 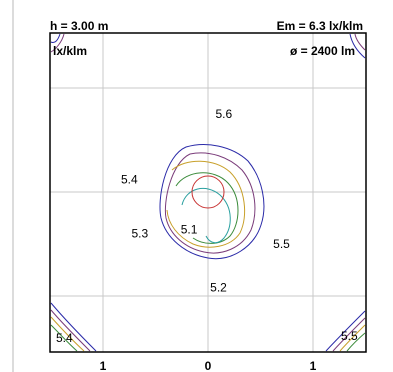 I want to click on corner-label-bottom-left: 5.4, so click(x=64, y=338).